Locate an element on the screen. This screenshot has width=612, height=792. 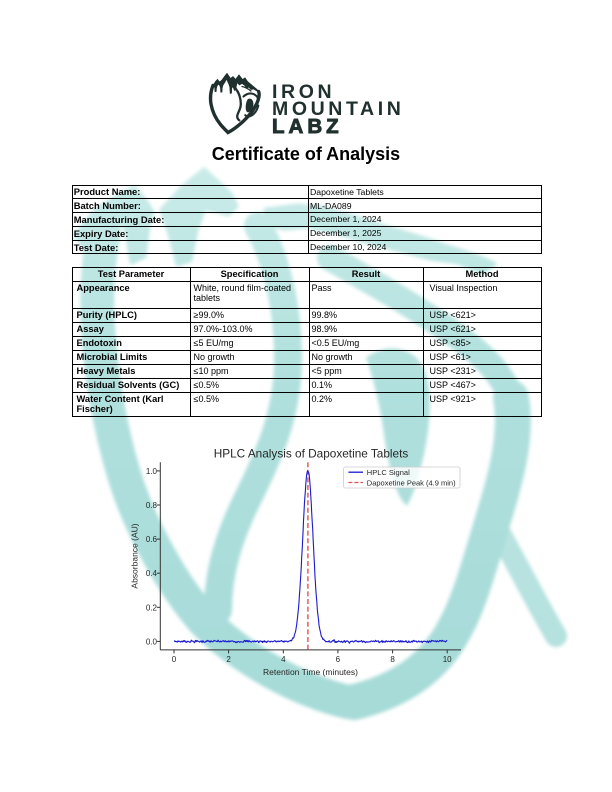
svg-text: HPLC Signal is located at coordinates (388, 472).